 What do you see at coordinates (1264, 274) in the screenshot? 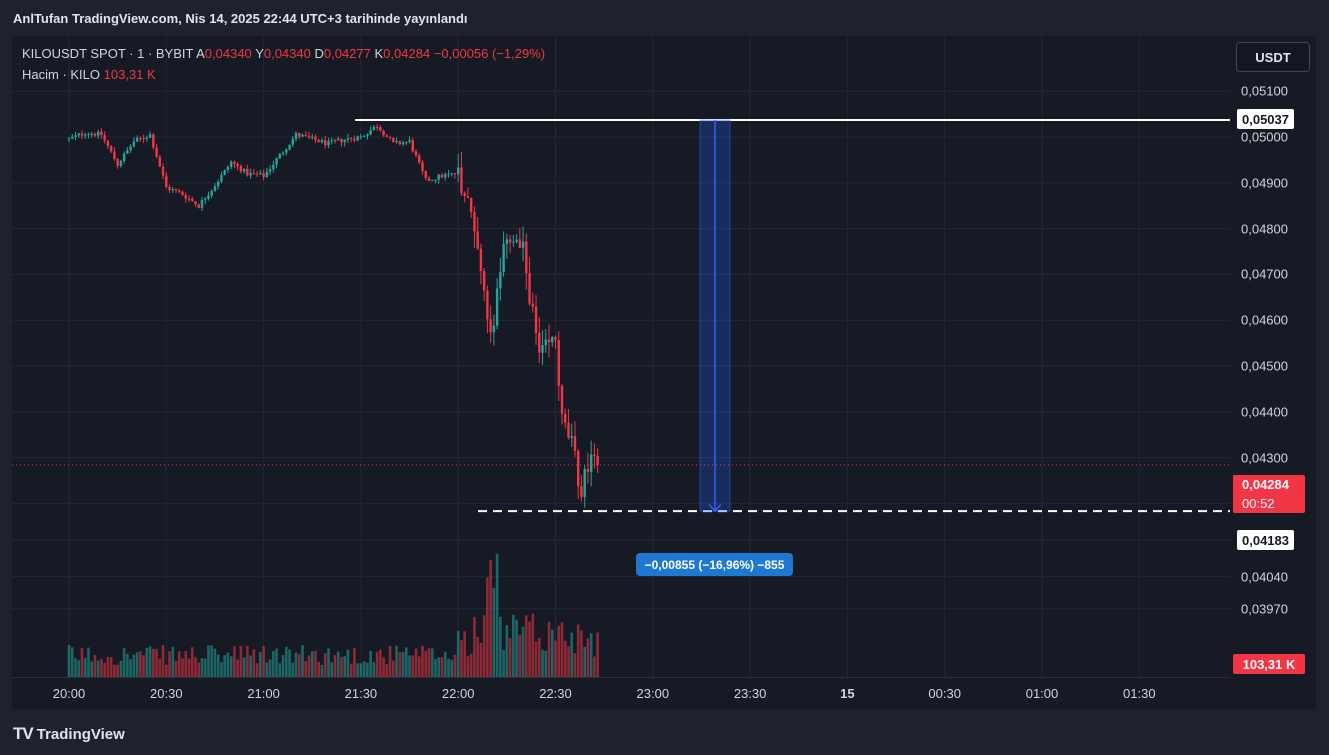
I see `price-tick: 0,04700` at bounding box center [1264, 274].